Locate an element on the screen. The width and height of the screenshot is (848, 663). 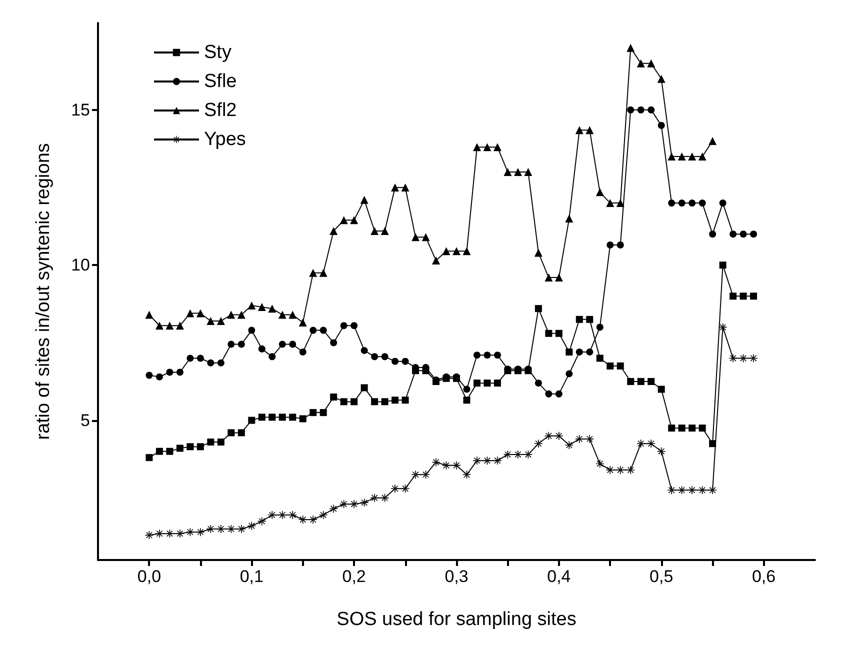
x-tick-label: 0,1 is located at coordinates (252, 576).